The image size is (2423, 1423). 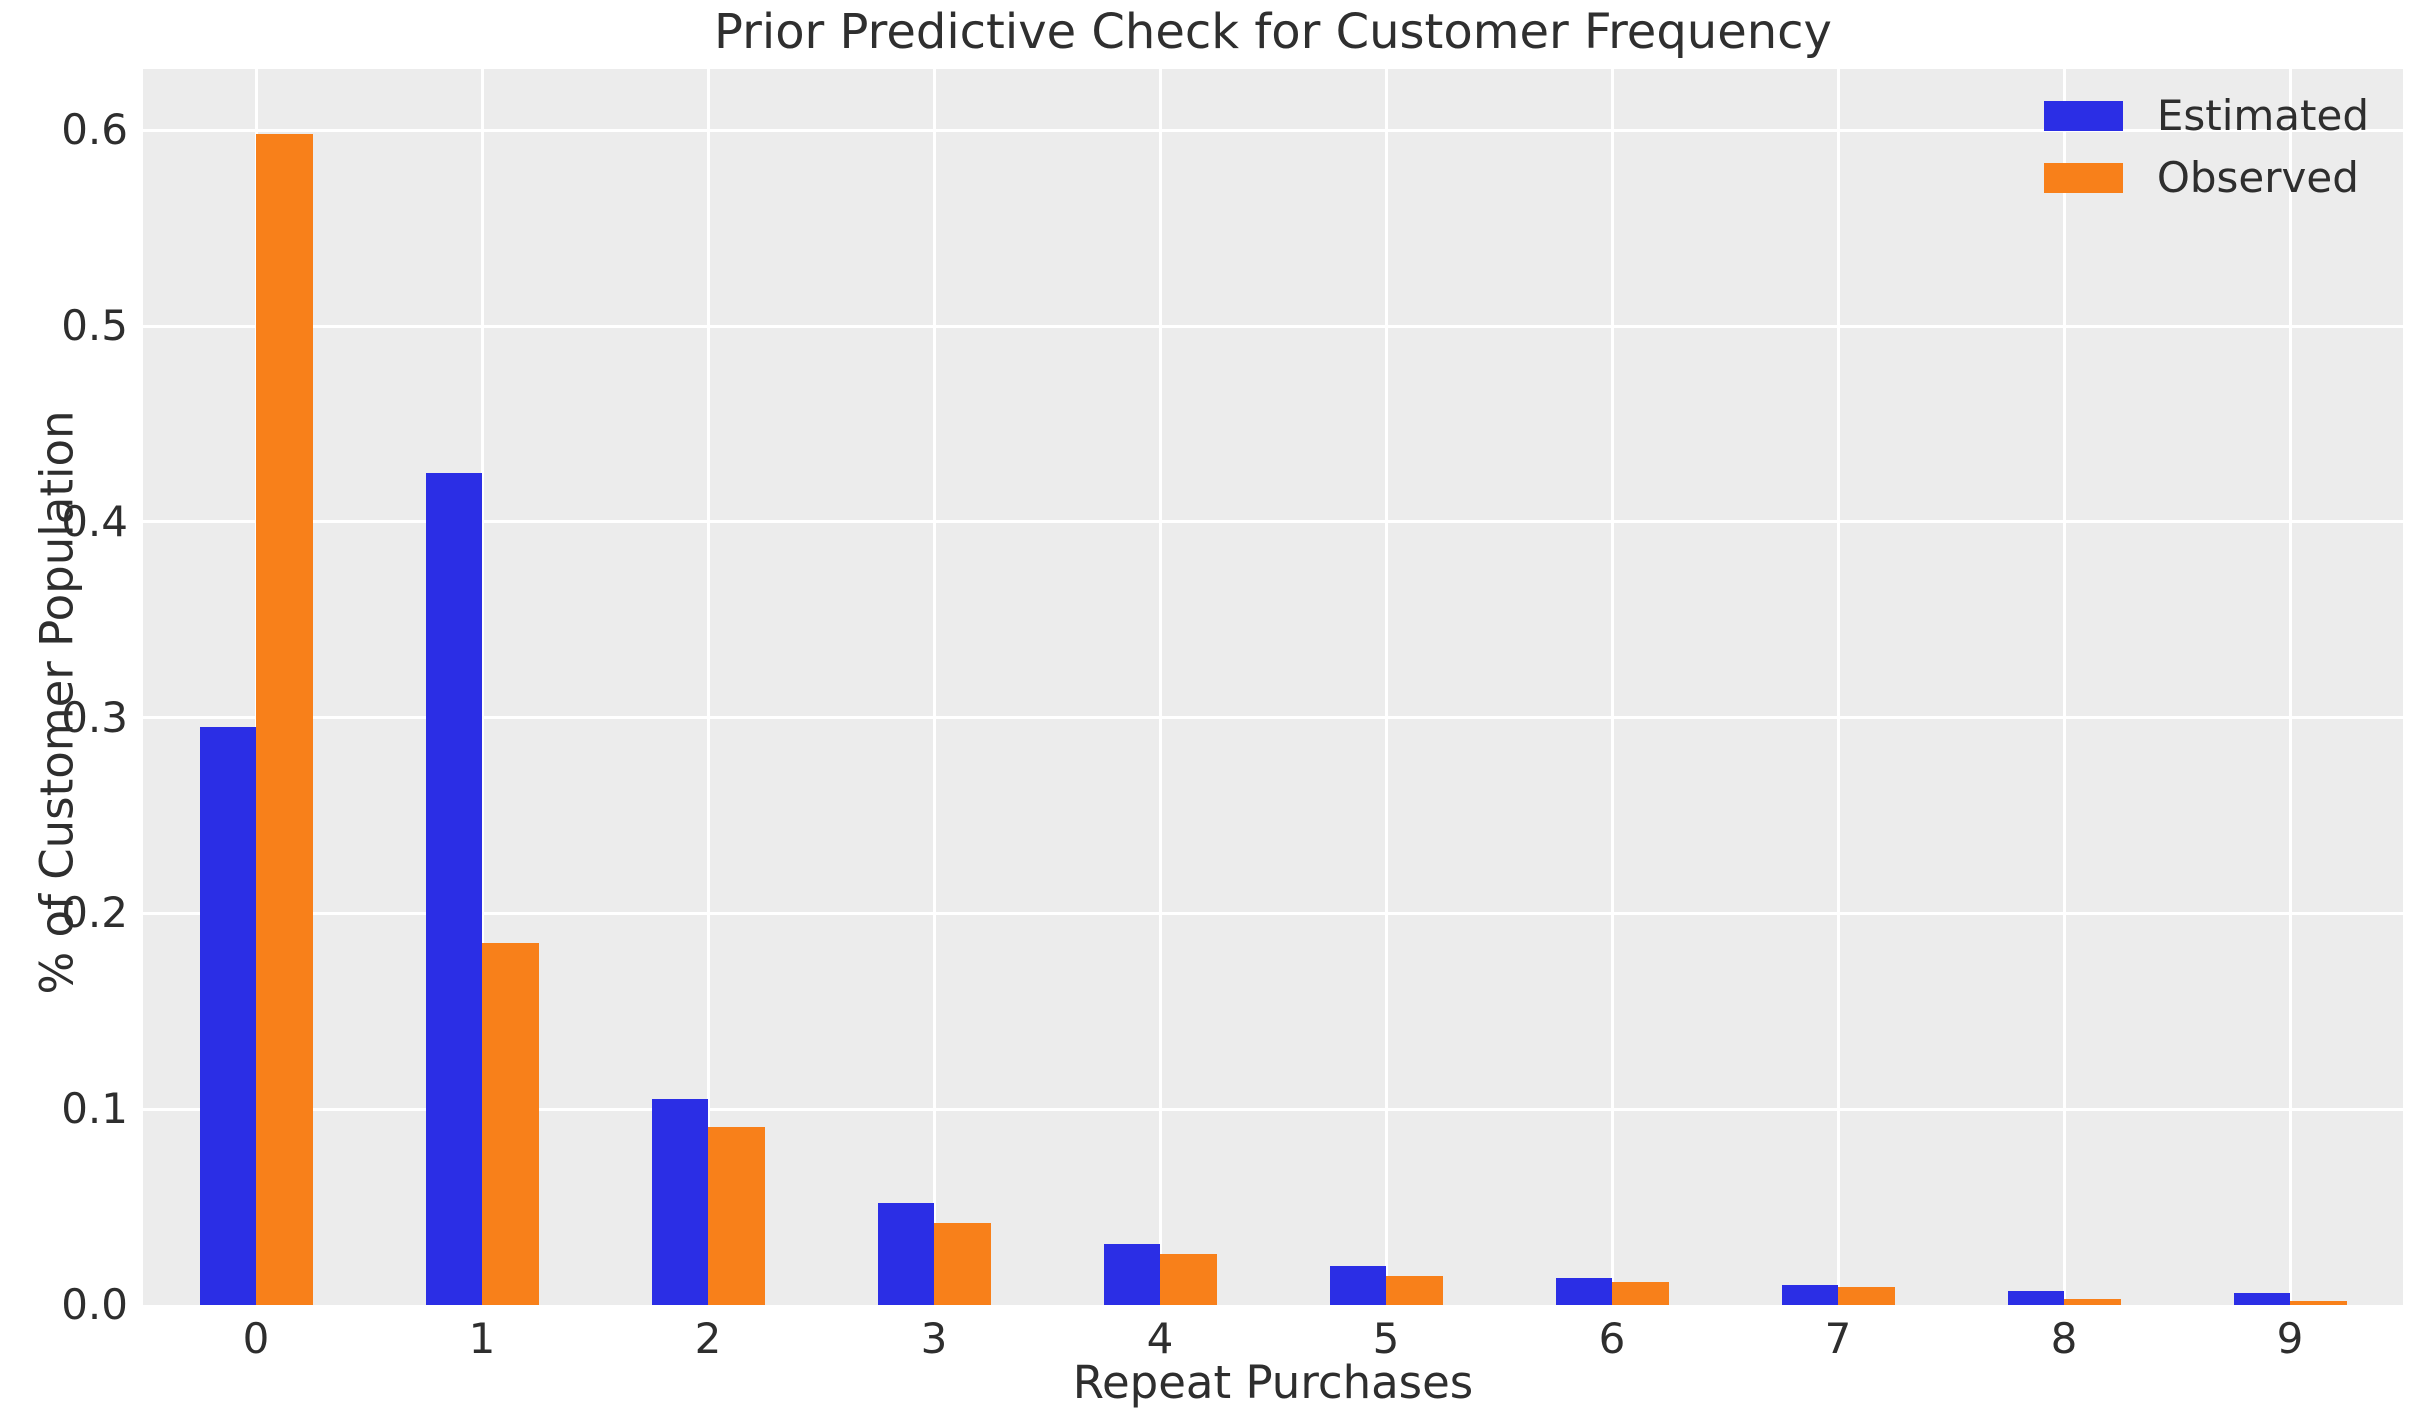 What do you see at coordinates (94, 326) in the screenshot?
I see `y-tick-0.5: 0.5` at bounding box center [94, 326].